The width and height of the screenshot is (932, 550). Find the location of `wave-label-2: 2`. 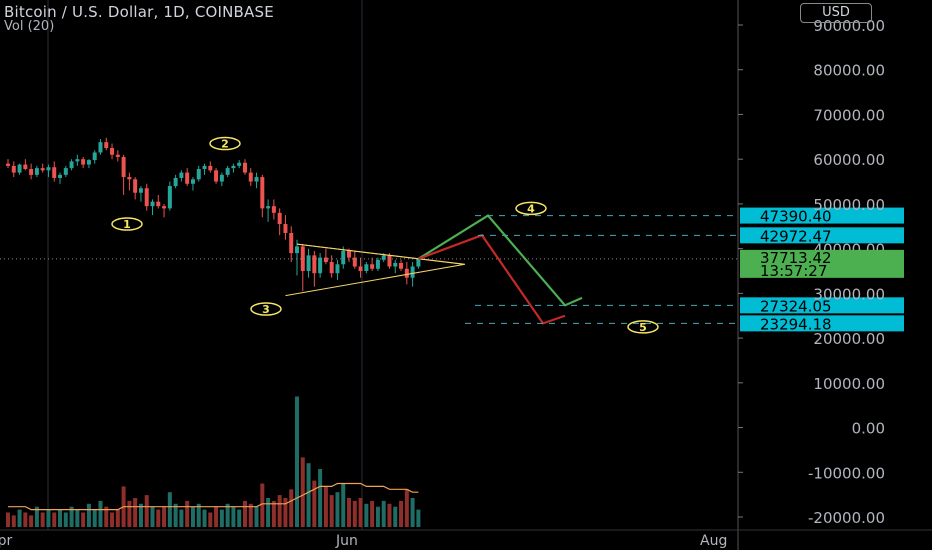

wave-label-2: 2 is located at coordinates (225, 144).